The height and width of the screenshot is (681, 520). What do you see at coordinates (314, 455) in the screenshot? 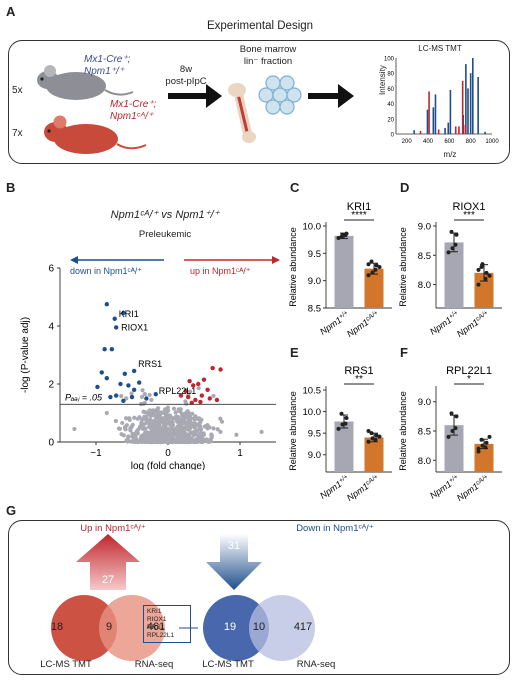
I see `bar-y-tick-label: 9.0` at bounding box center [314, 455].